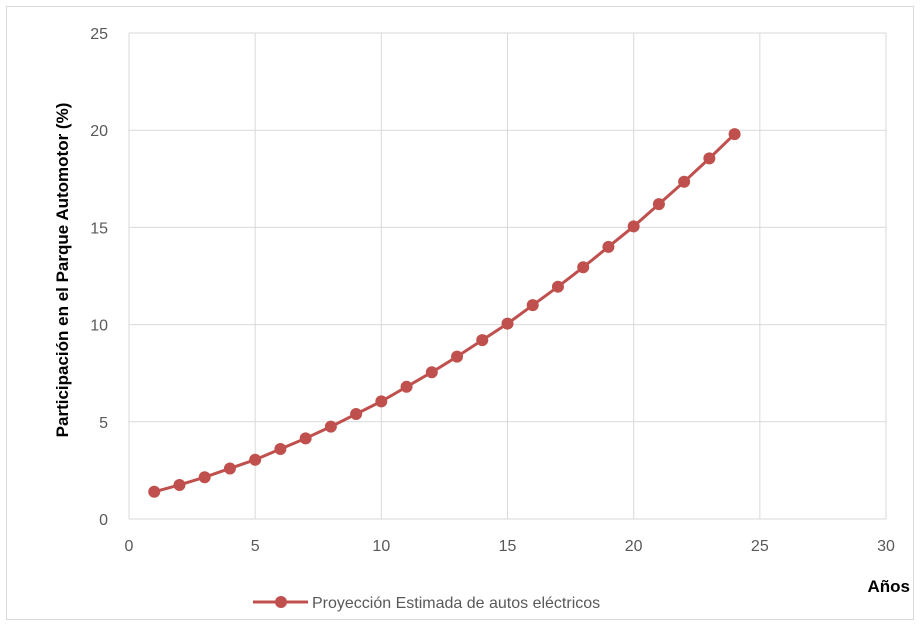 This screenshot has height=626, width=921. I want to click on y-tick-label: 15, so click(99, 228).